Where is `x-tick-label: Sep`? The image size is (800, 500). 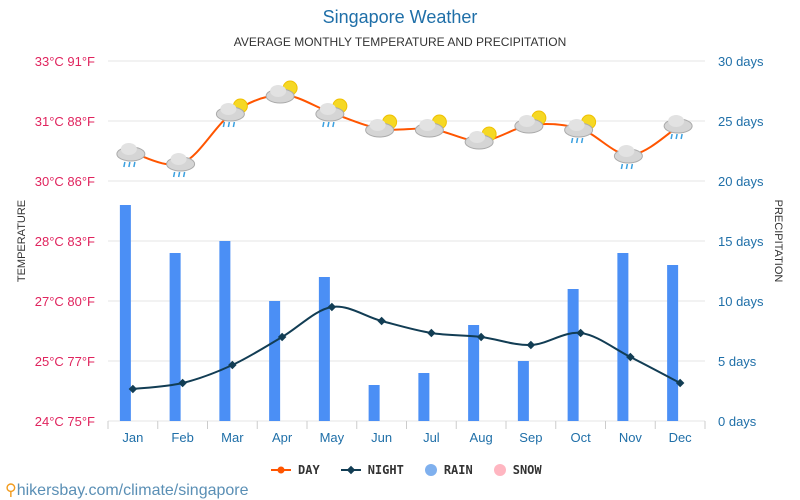
x-tick-label: Sep is located at coordinates (530, 437).